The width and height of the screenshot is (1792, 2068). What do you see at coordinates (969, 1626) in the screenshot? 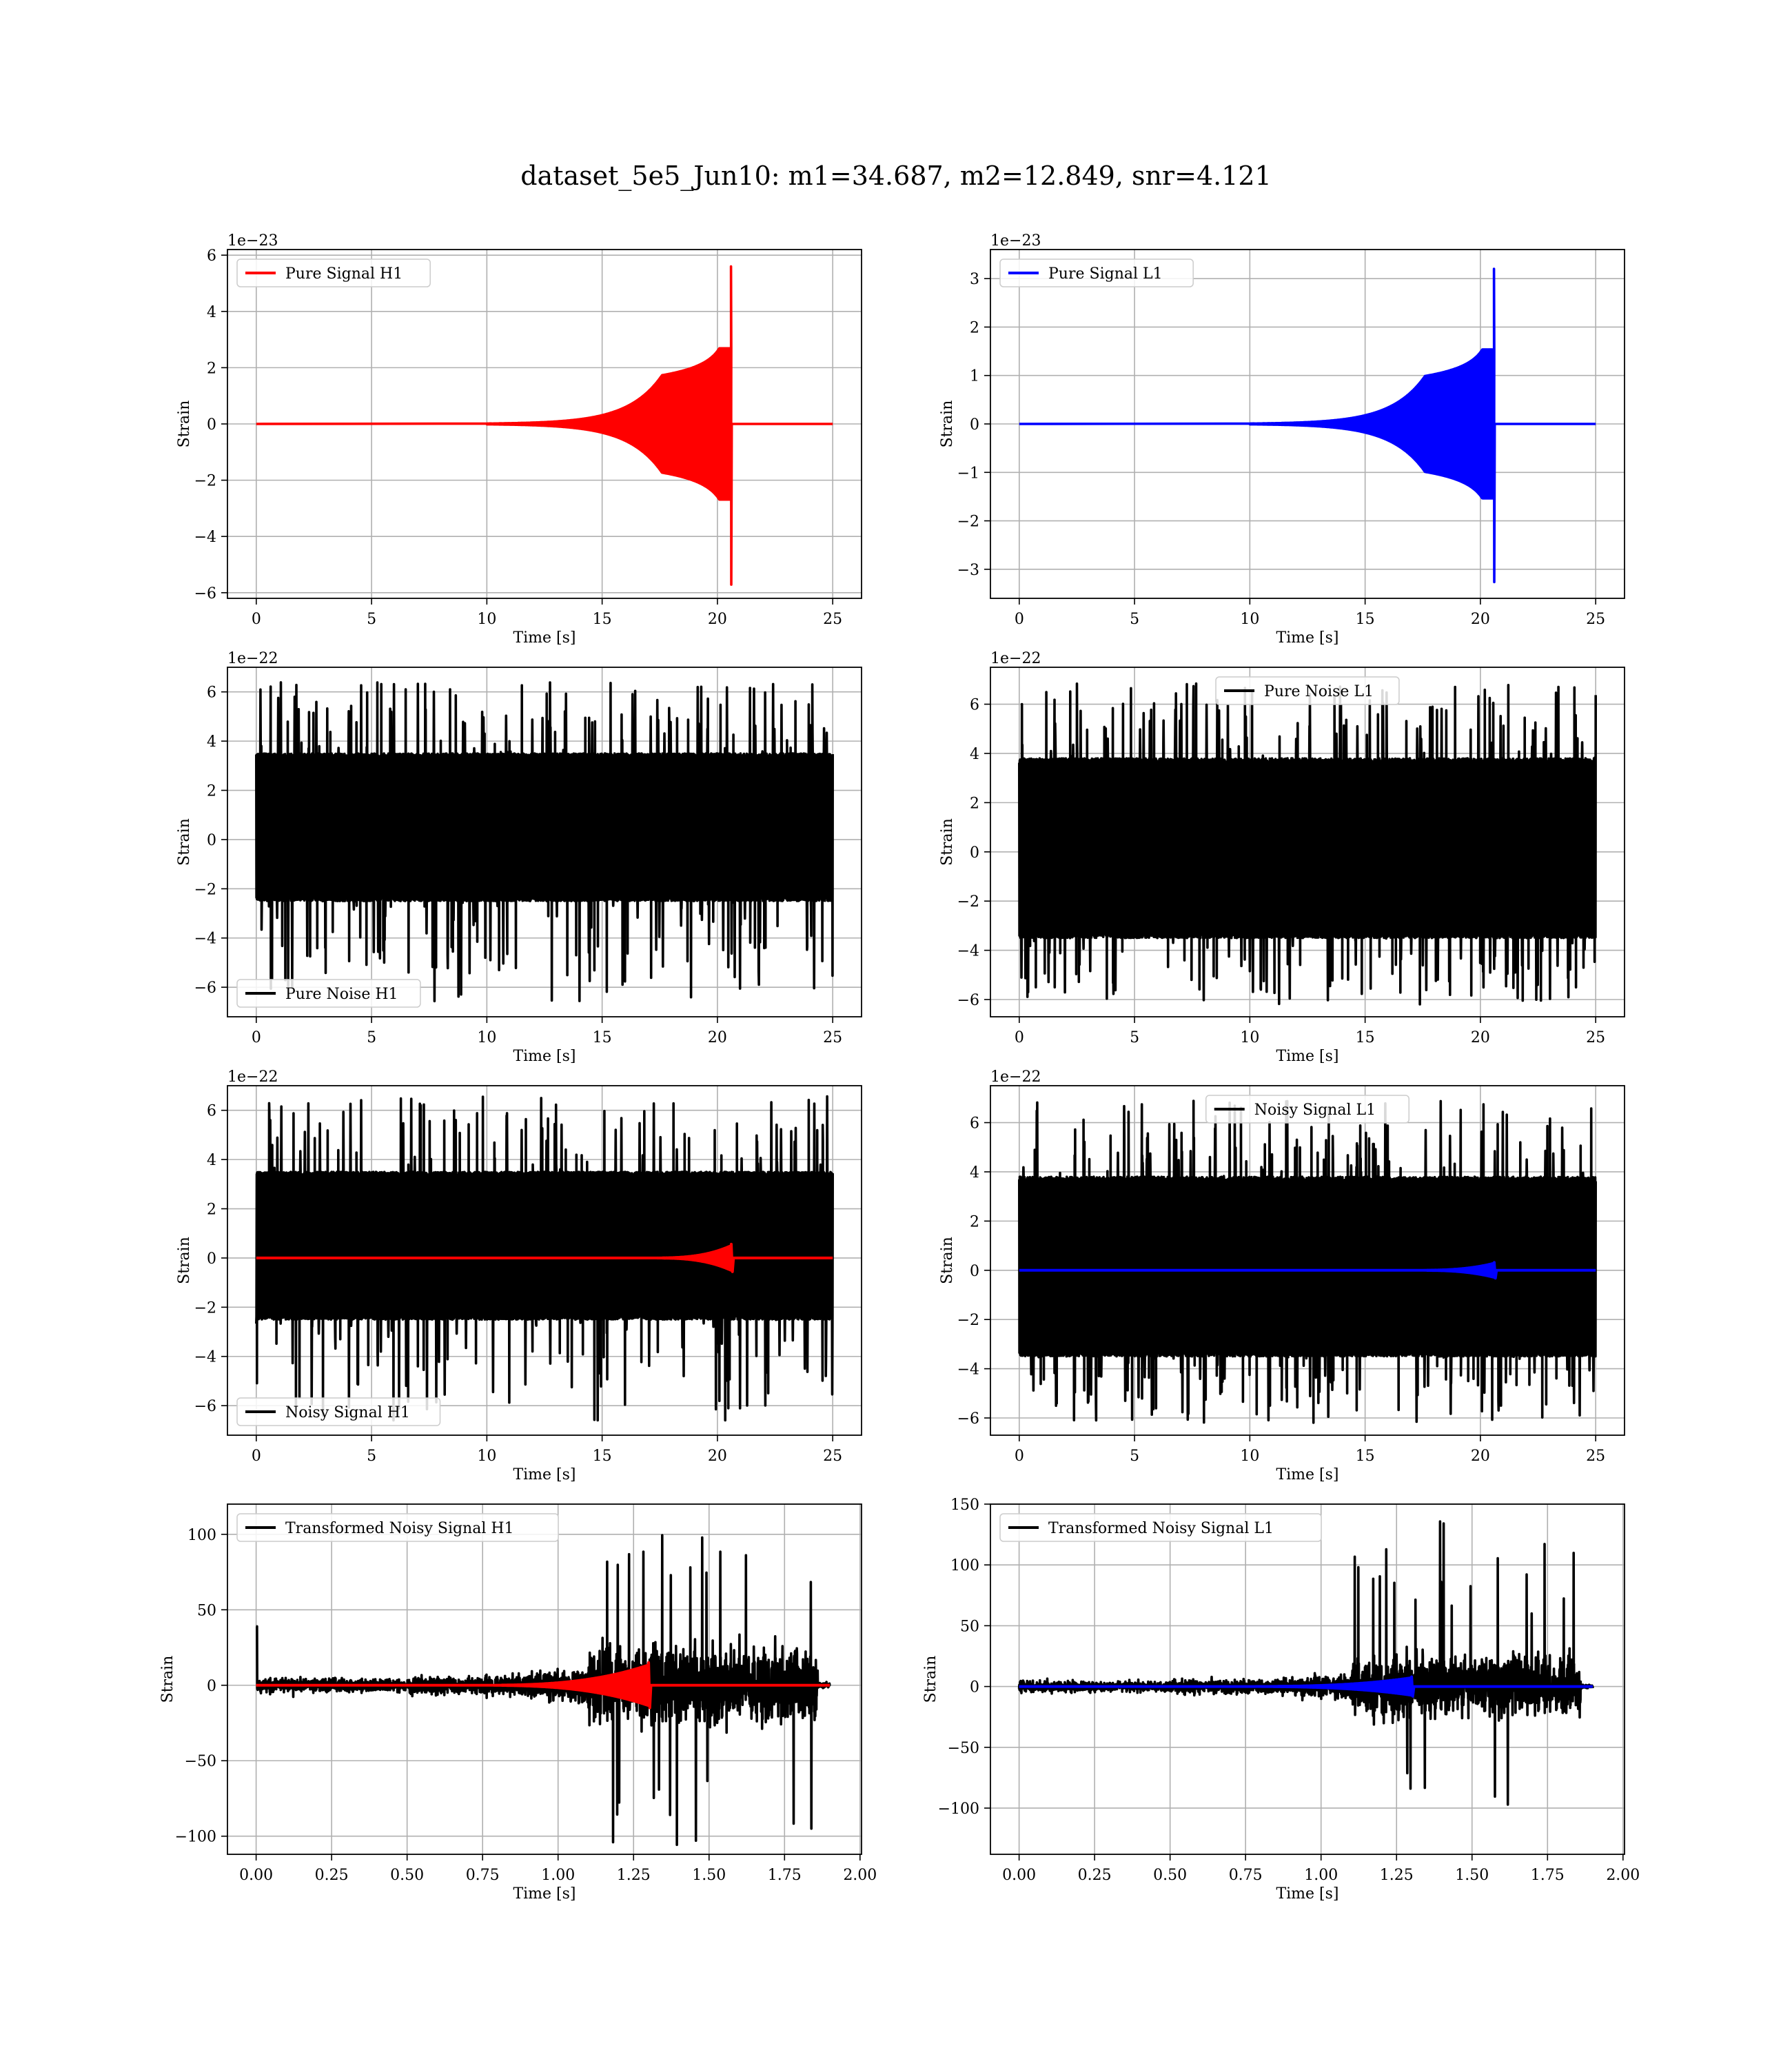
I see `y-tick-label: 50` at bounding box center [969, 1626].